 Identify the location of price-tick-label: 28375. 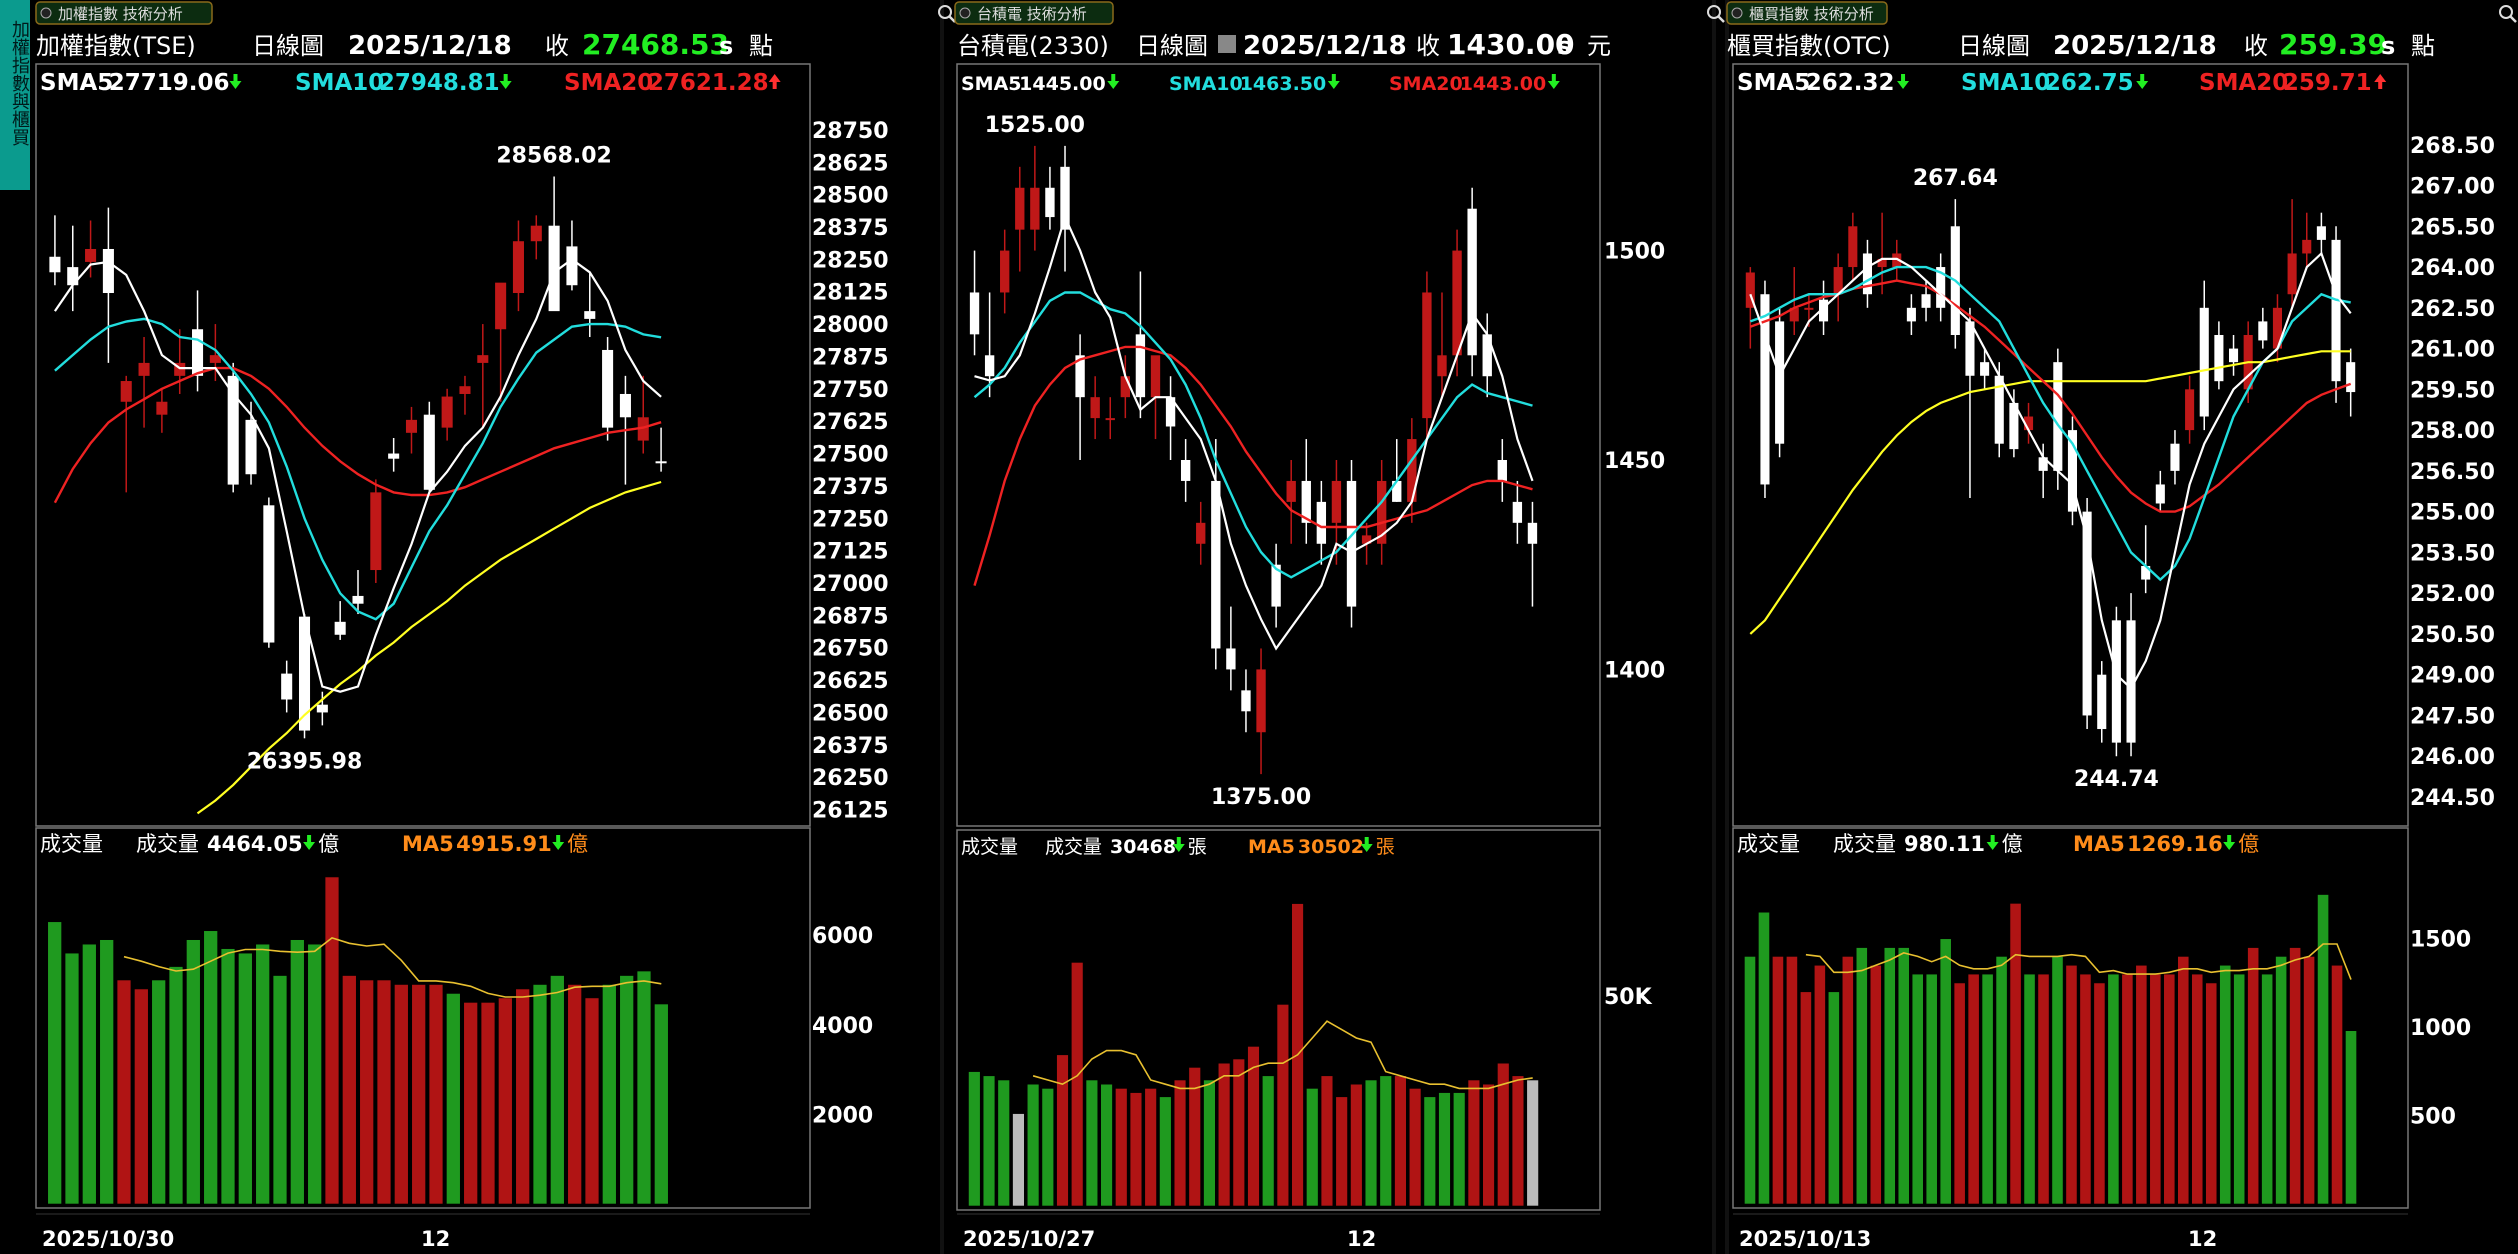
(850, 228).